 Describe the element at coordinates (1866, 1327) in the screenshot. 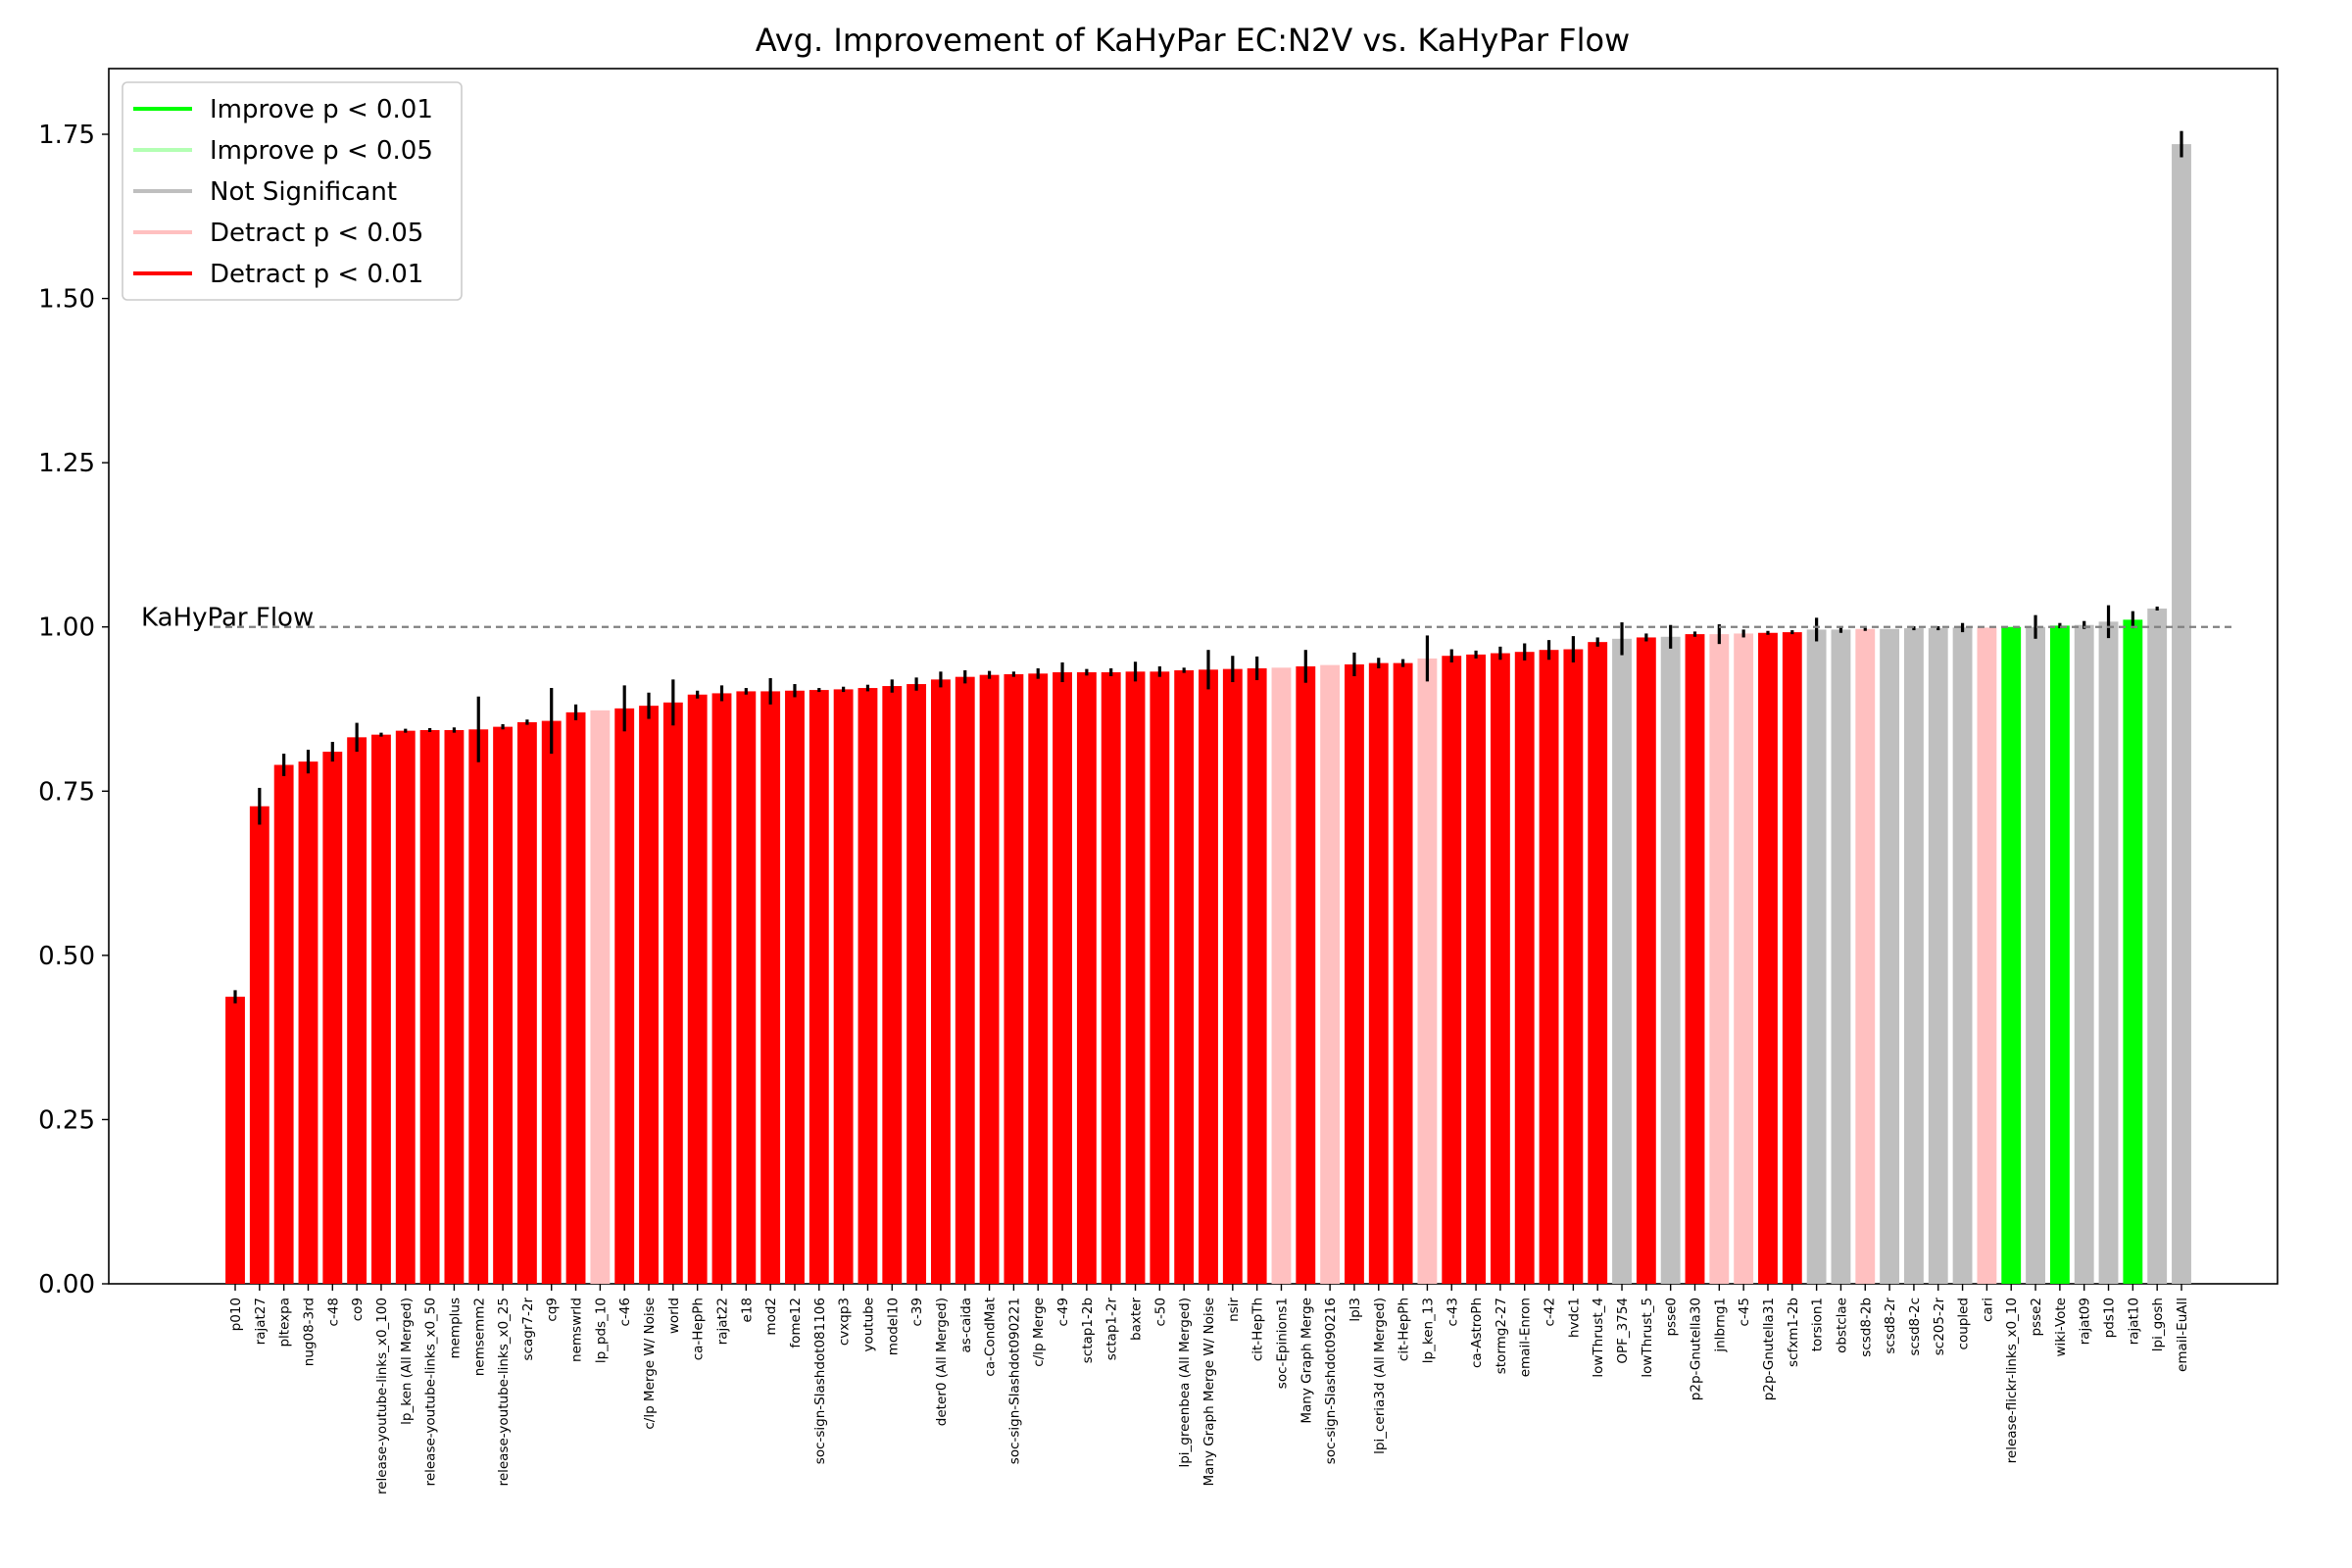

I see `x-tick-label: scsd8-2b` at that location.